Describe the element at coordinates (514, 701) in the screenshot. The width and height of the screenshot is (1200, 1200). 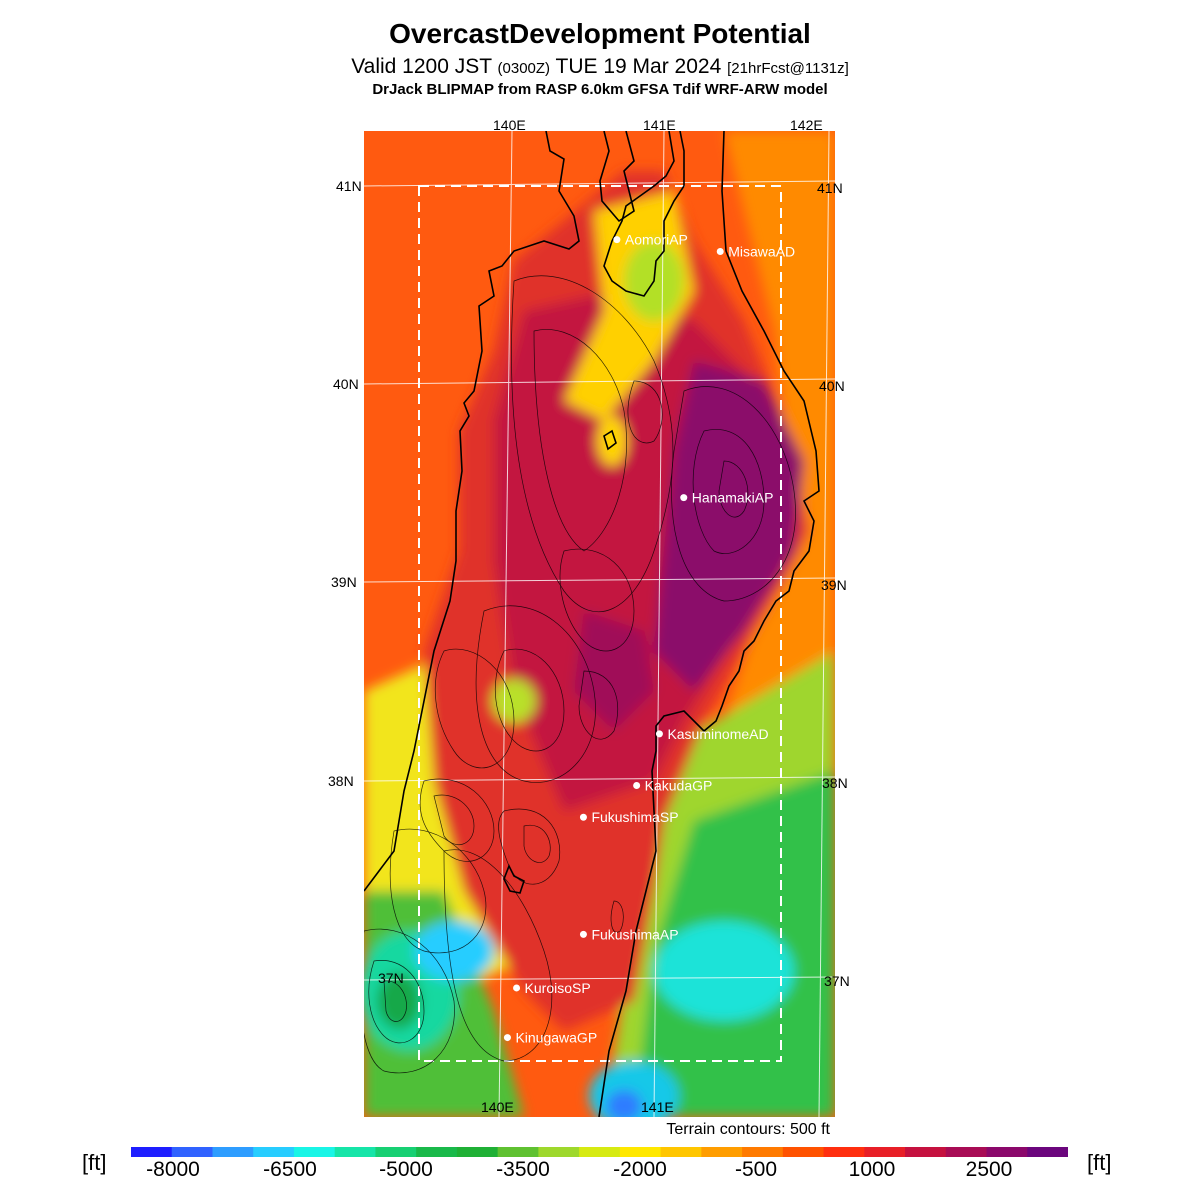
I see `field-mountain-spot` at that location.